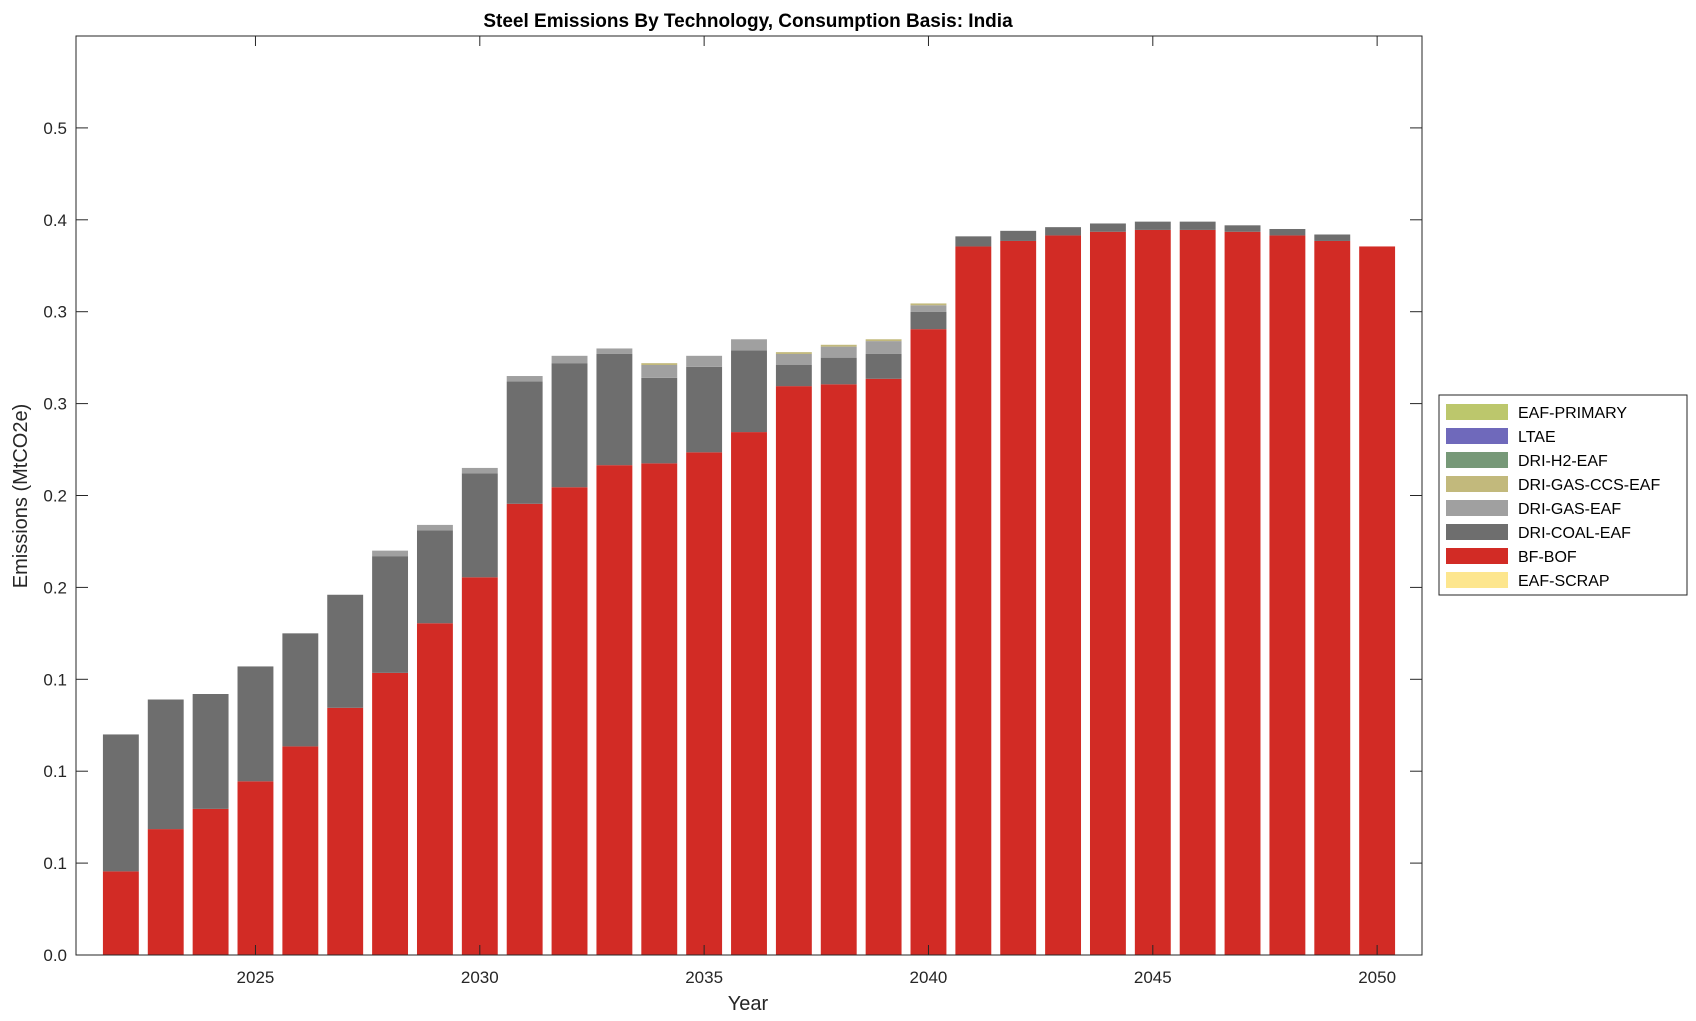 The height and width of the screenshot is (1021, 1696). What do you see at coordinates (524, 442) in the screenshot?
I see `bar-dri-coal-eaf-2031` at bounding box center [524, 442].